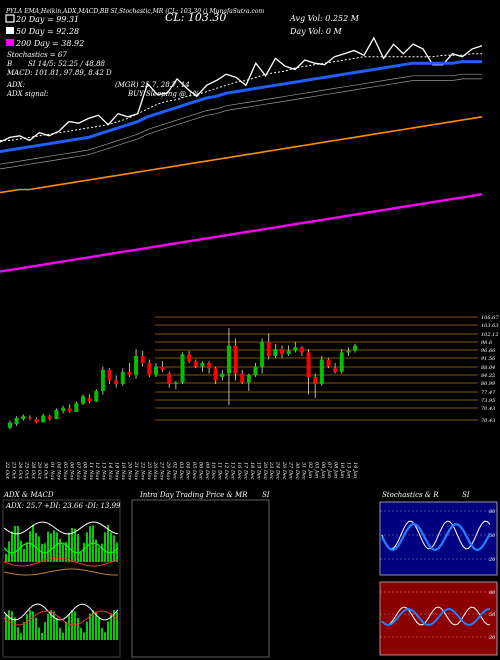 The height and width of the screenshot is (660, 500). What do you see at coordinates (187, 471) in the screenshot?
I see `date-label: 04 Dec` at bounding box center [187, 471].